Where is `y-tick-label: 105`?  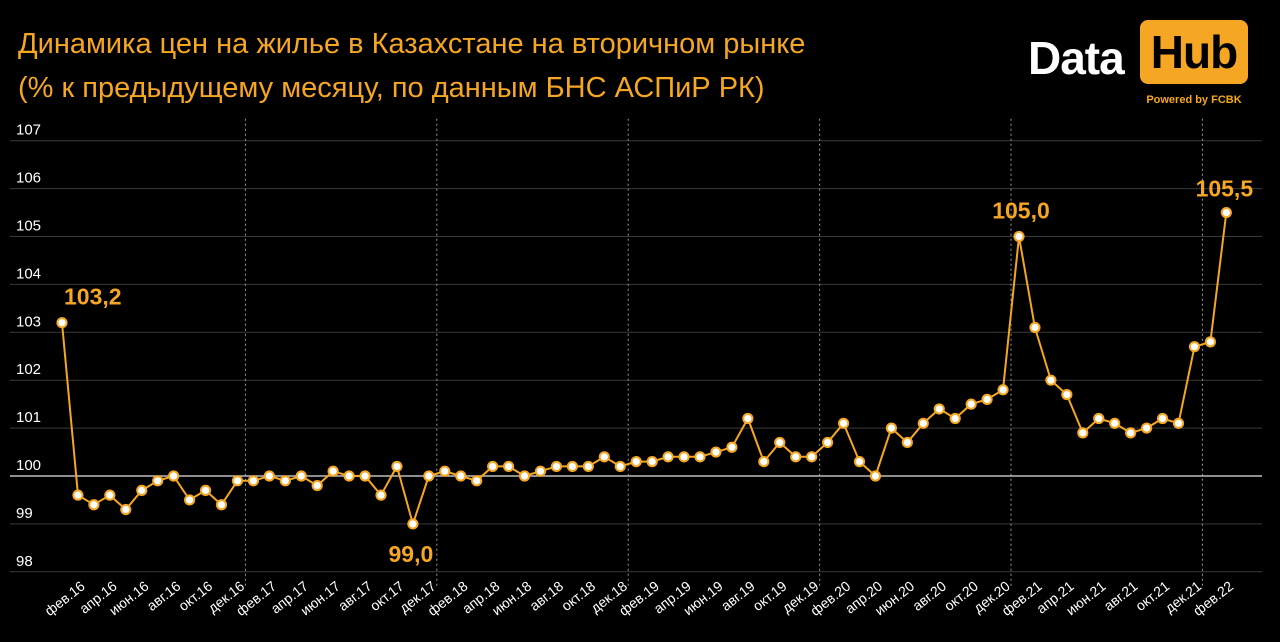
y-tick-label: 105 is located at coordinates (28, 226).